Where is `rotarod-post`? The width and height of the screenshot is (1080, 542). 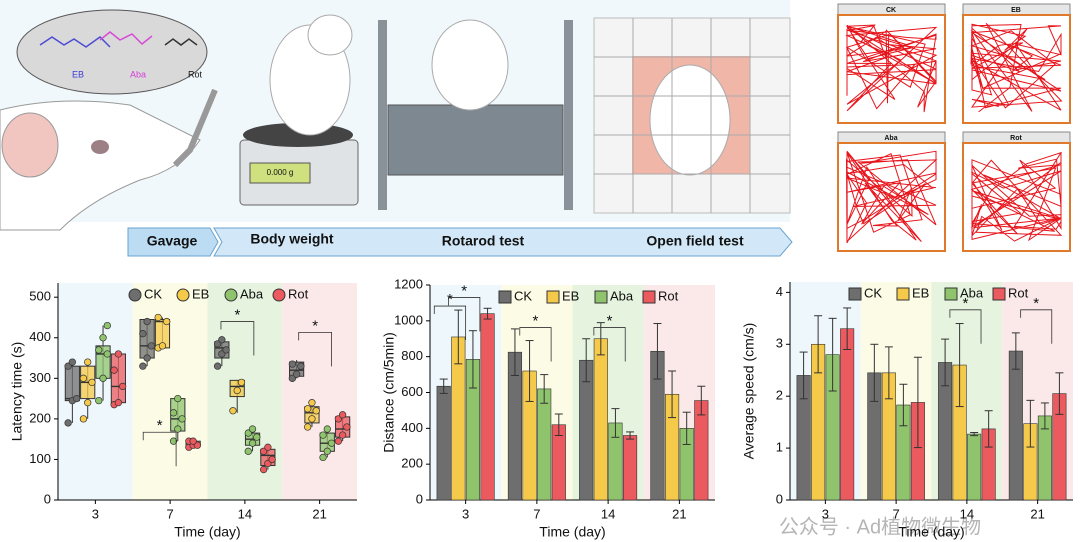 rotarod-post is located at coordinates (382, 115).